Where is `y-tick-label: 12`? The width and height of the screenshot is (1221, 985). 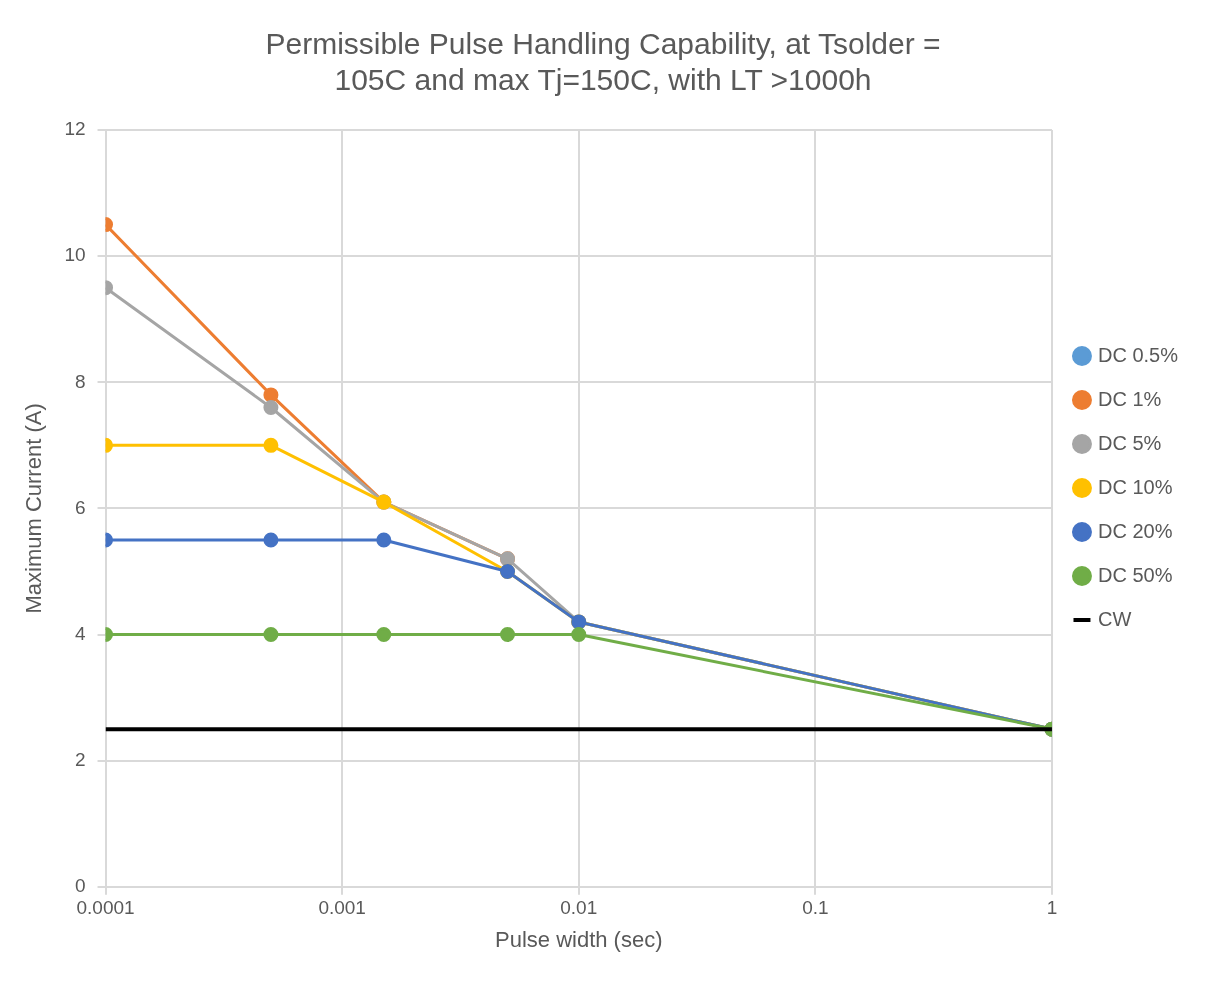 y-tick-label: 12 is located at coordinates (75, 129).